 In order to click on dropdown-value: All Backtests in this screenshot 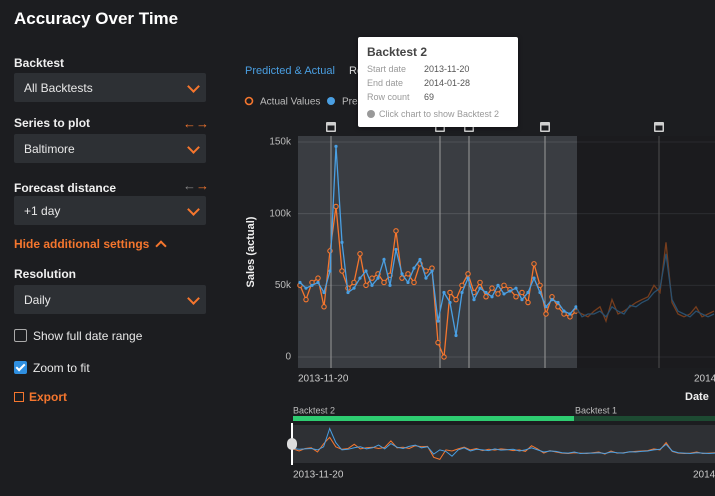, I will do `click(58, 88)`.